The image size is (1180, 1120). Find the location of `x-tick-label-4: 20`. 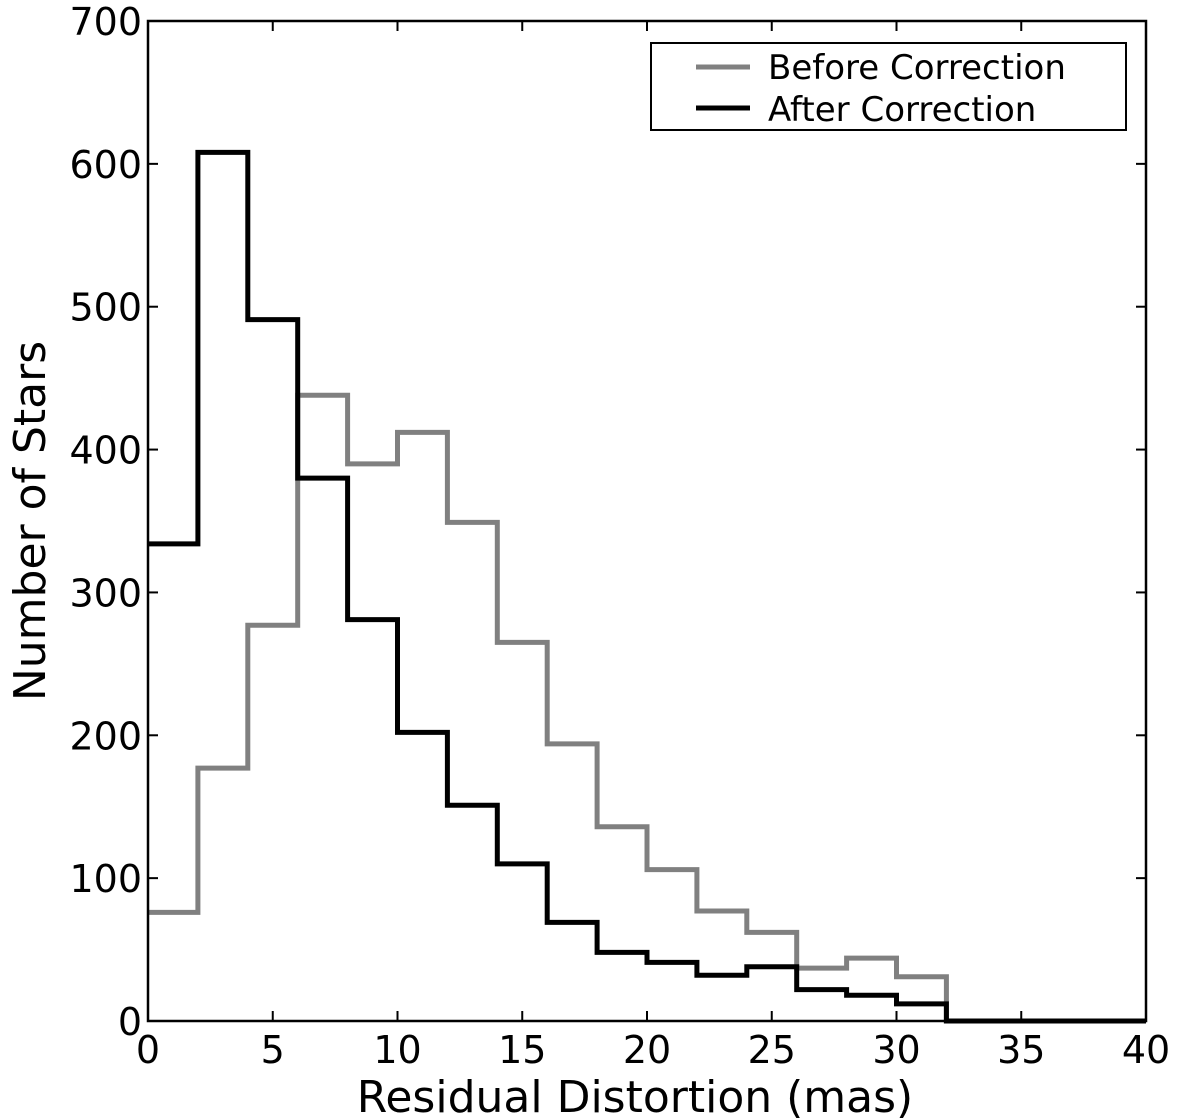

x-tick-label-4: 20 is located at coordinates (647, 1050).